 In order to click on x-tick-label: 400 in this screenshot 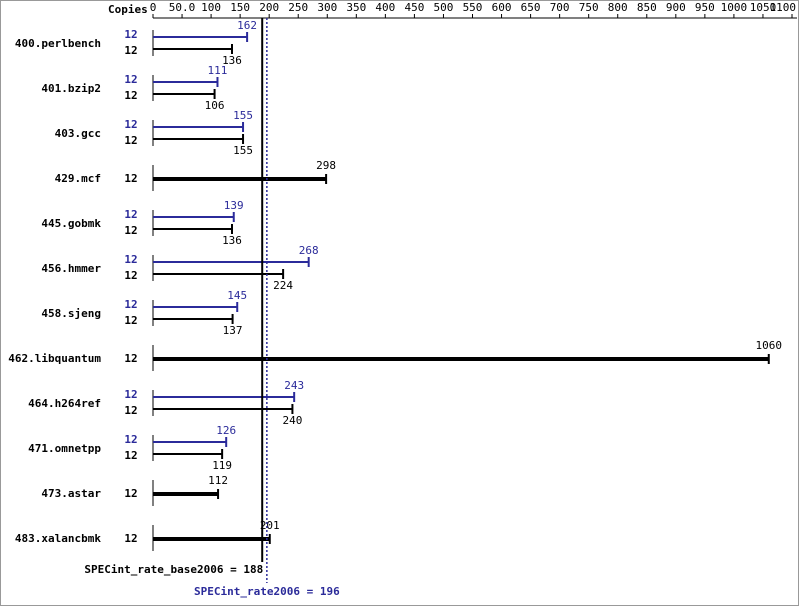, I will do `click(385, 7)`.